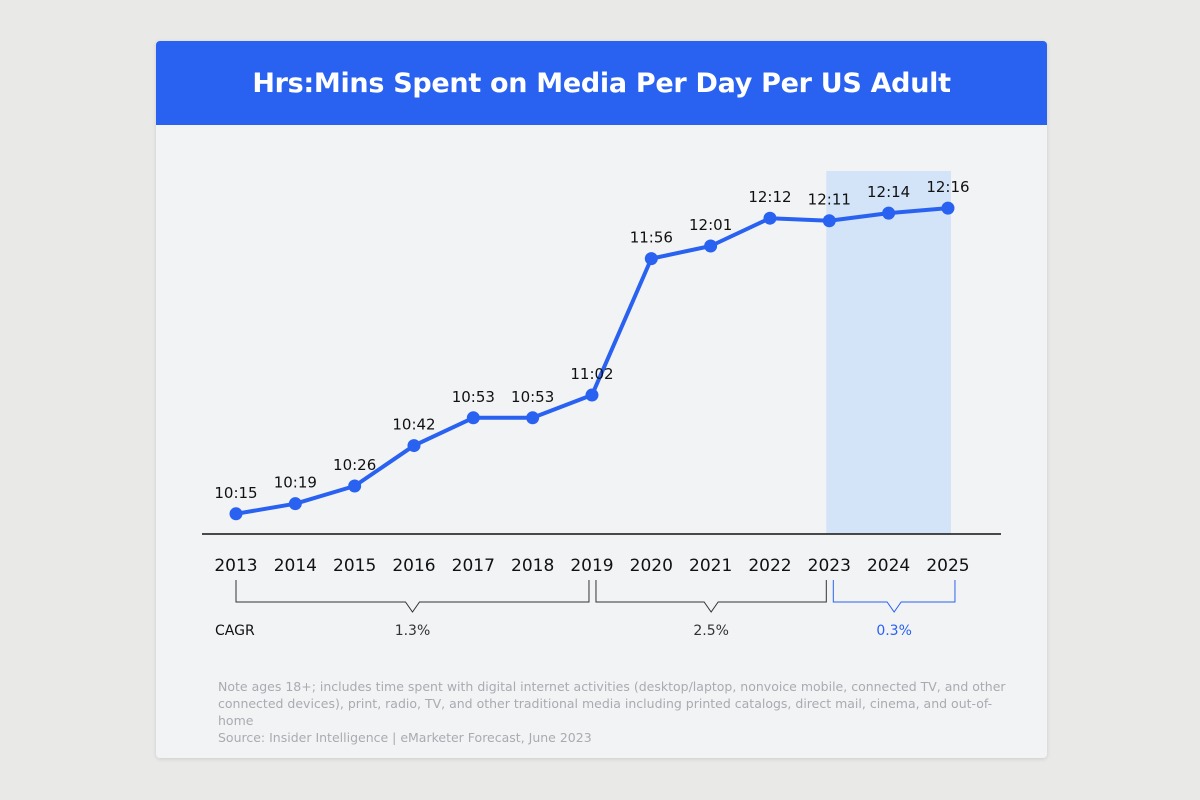 Image resolution: width=1200 pixels, height=800 pixels. What do you see at coordinates (769, 197) in the screenshot?
I see `data-label: 12:12` at bounding box center [769, 197].